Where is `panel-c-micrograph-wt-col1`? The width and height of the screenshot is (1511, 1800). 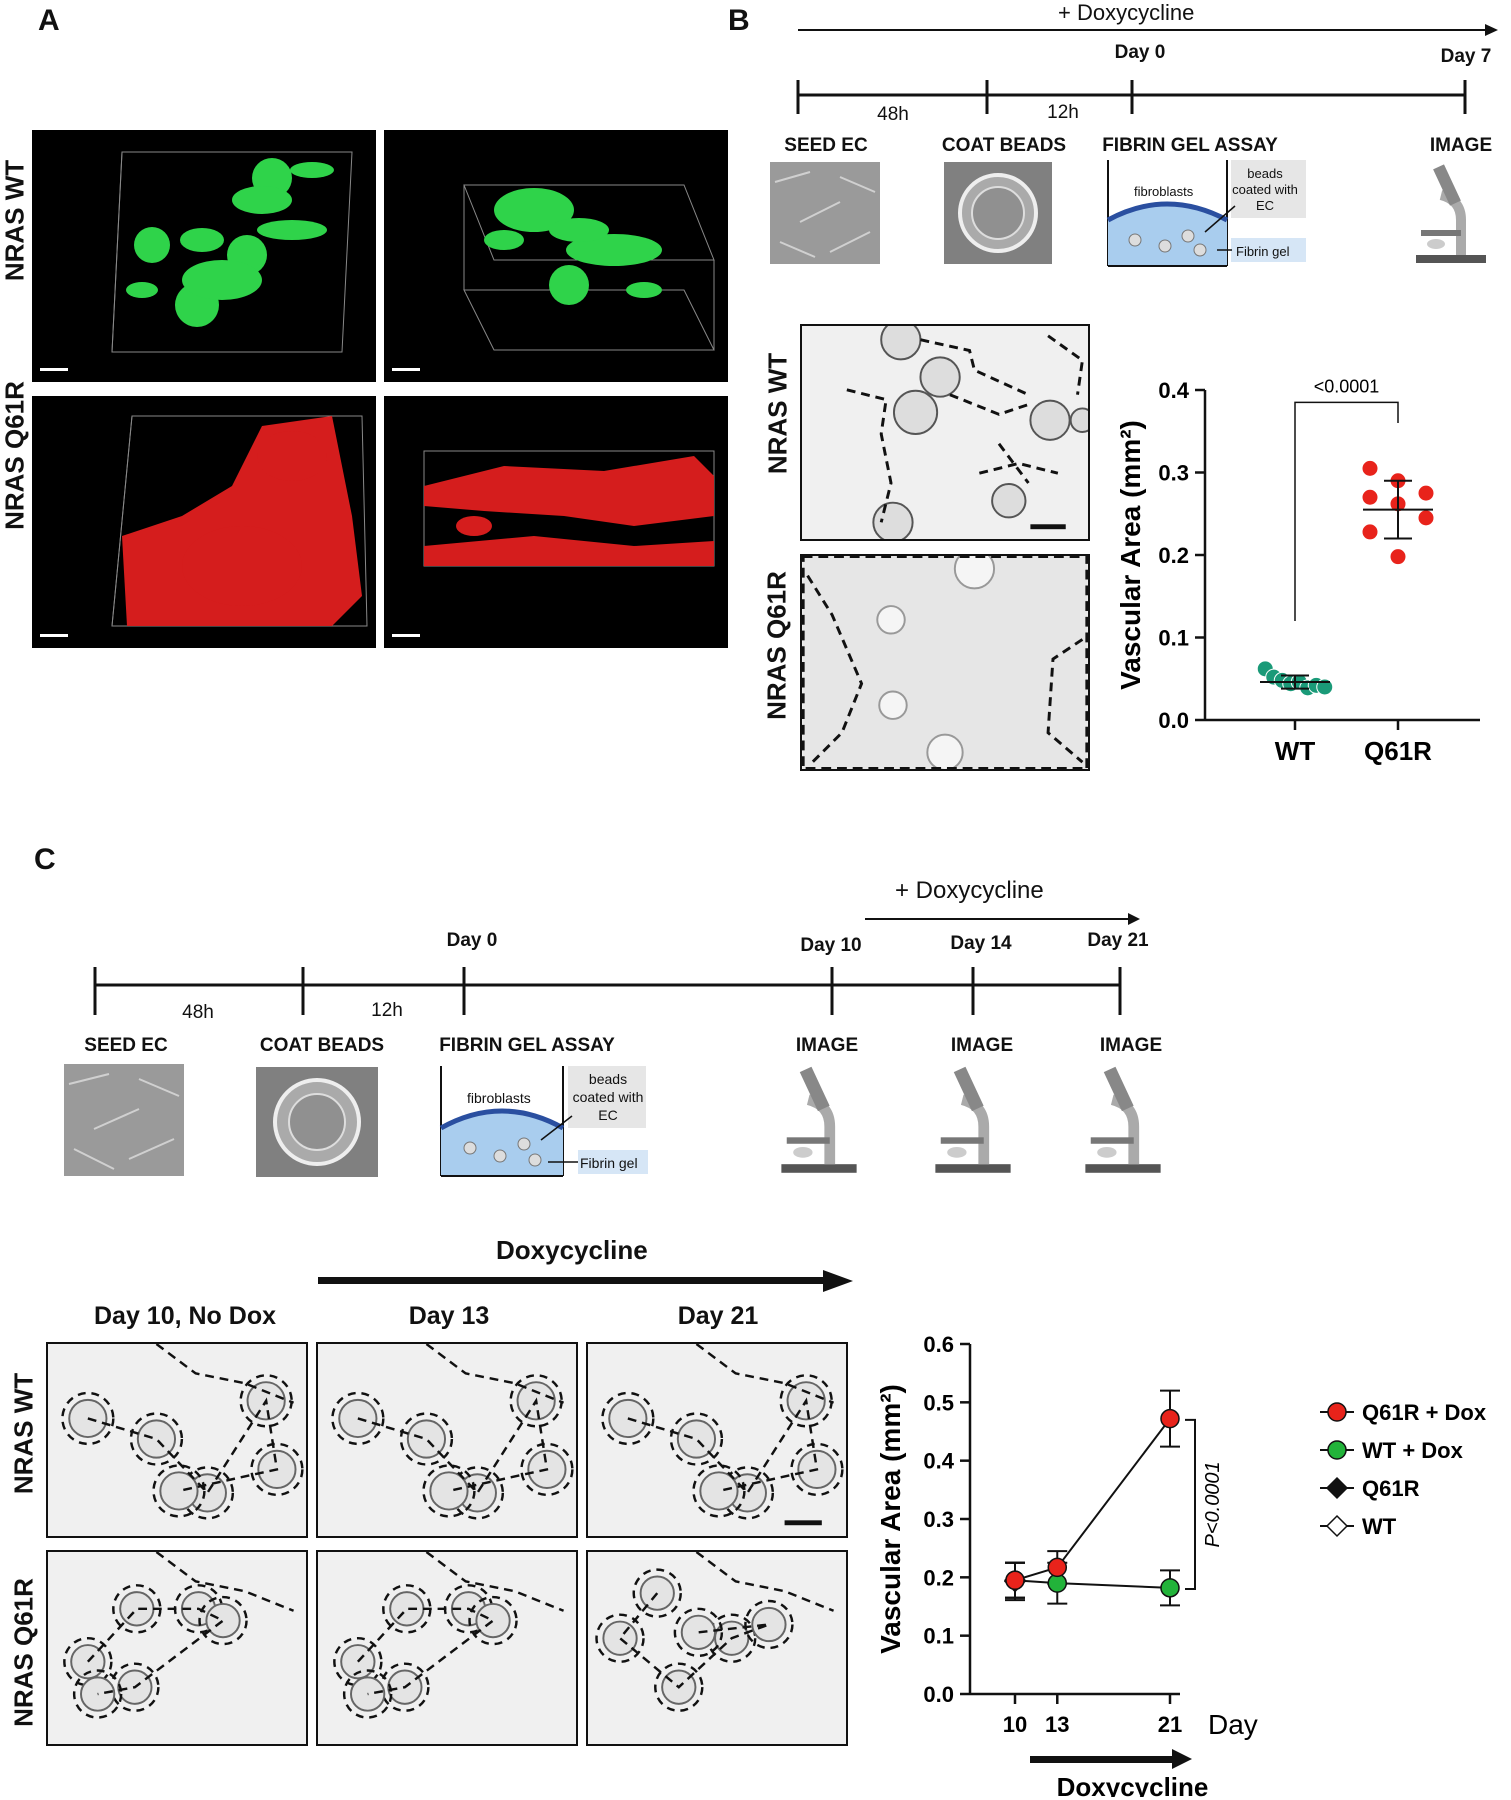 panel-c-micrograph-wt-col1 is located at coordinates (177, 1440).